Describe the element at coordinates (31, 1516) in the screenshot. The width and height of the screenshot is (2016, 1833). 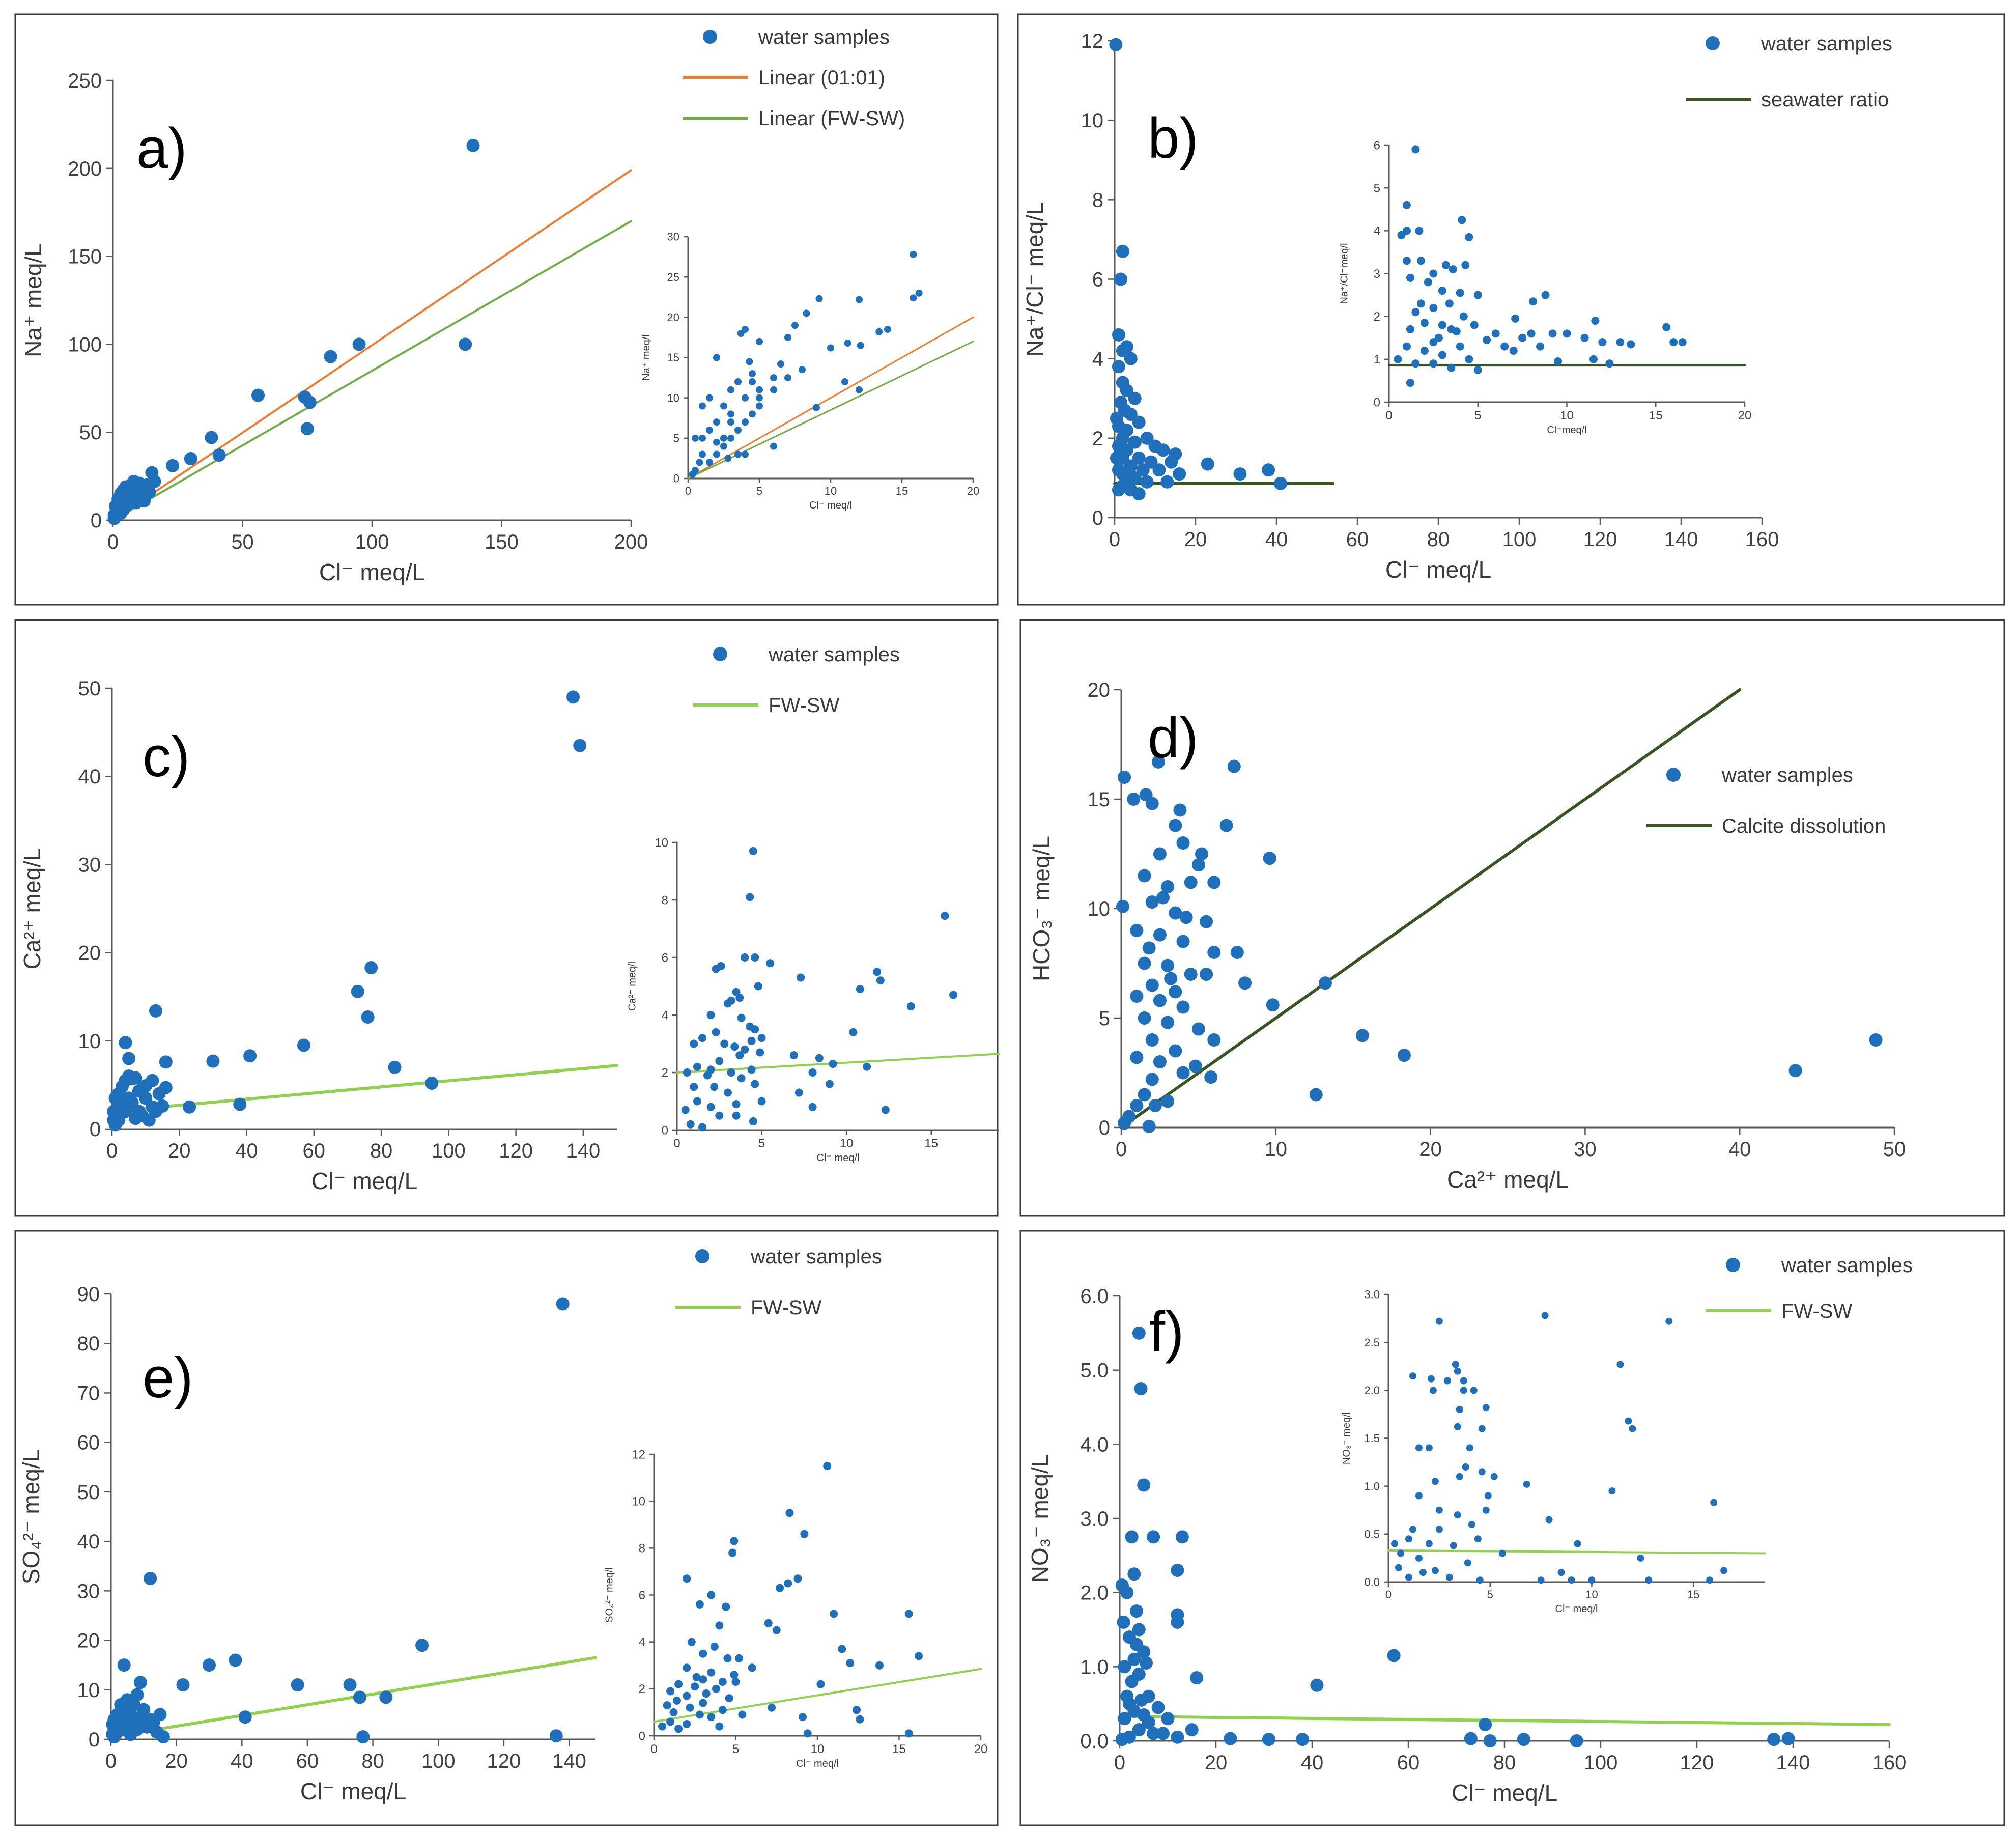
I see `y-axis-title: SO₄²⁻ meq/L` at that location.